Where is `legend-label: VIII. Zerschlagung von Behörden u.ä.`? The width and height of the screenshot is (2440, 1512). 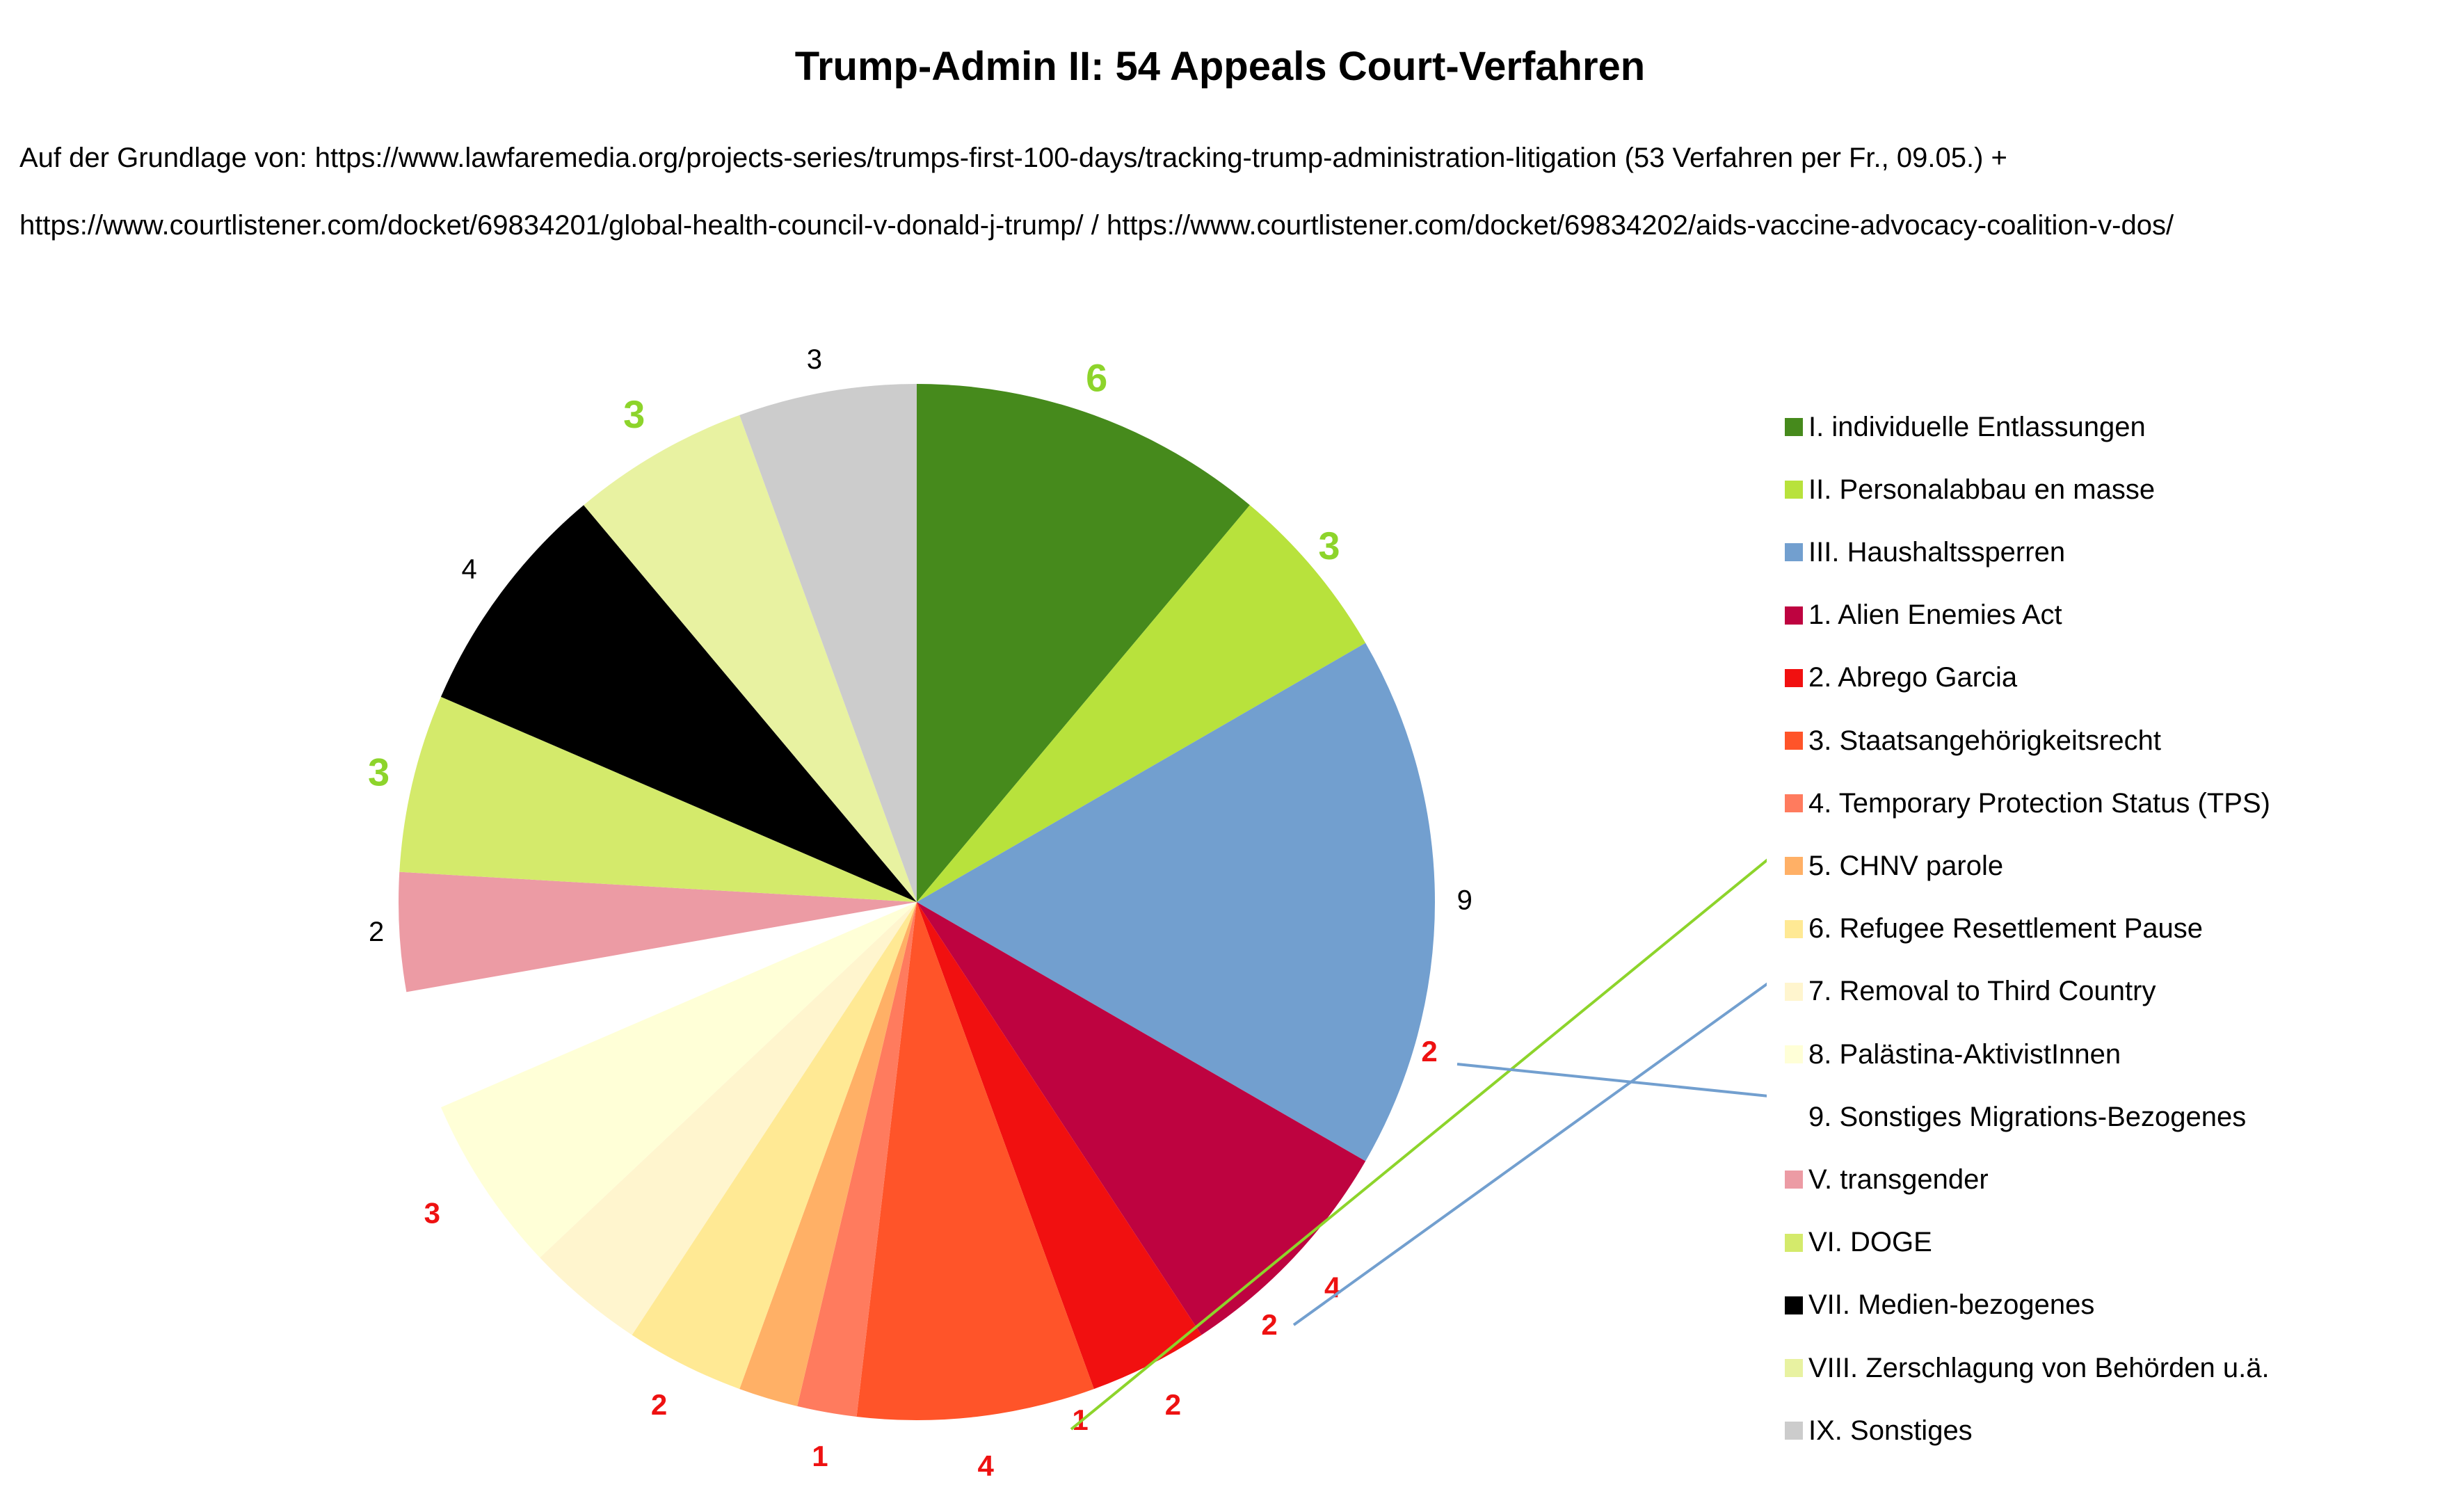
legend-label: VIII. Zerschlagung von Behörden u.ä. is located at coordinates (2039, 1367).